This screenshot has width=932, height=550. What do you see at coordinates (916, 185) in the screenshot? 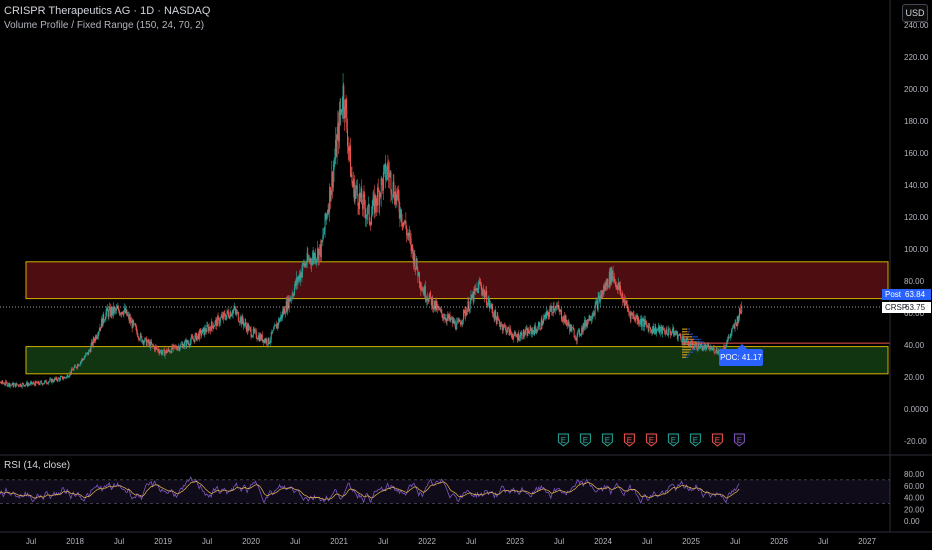
I see `price-axis-tick-label: 140.00` at bounding box center [916, 185].